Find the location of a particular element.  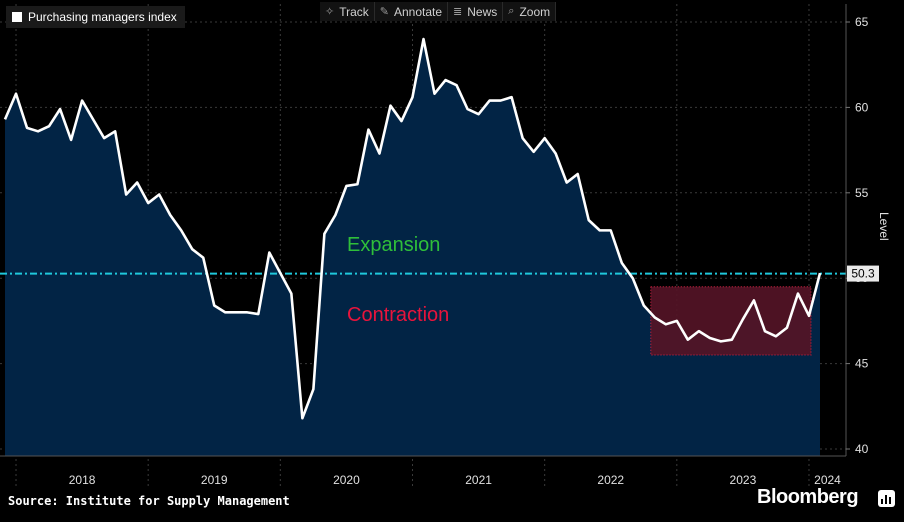

annotate-button: ✎ Annotate is located at coordinates (412, 11).